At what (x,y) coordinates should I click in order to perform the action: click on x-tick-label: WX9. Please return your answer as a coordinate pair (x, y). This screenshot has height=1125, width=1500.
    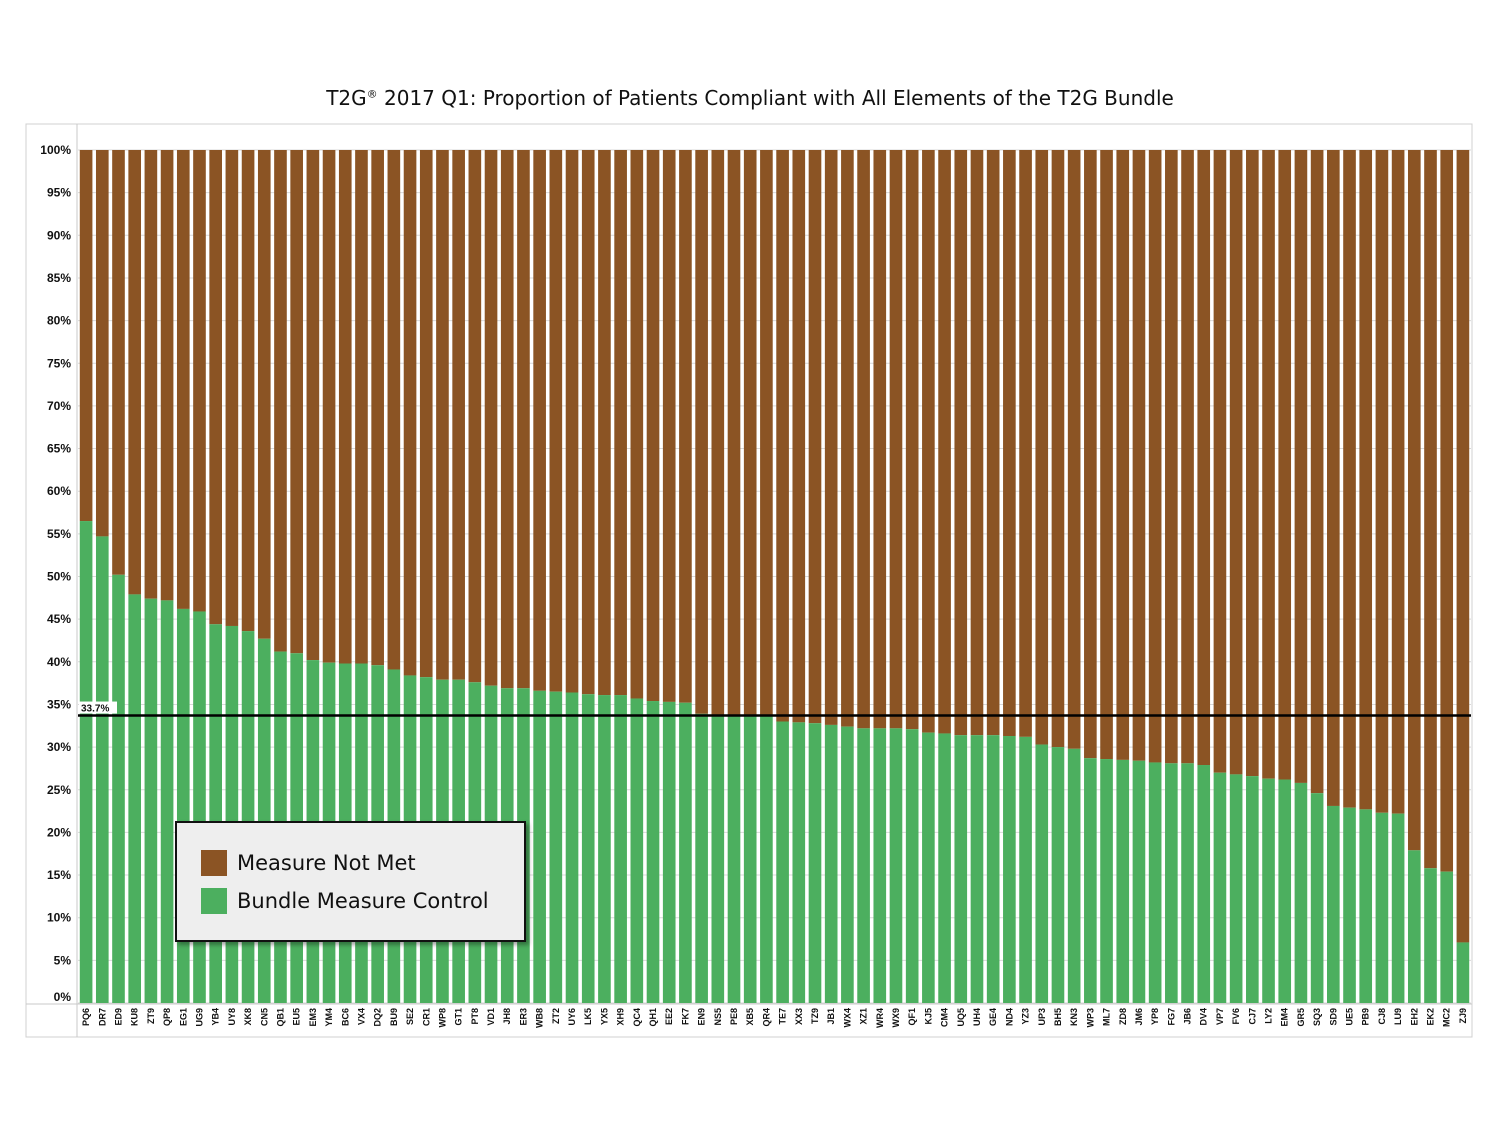
    Looking at the image, I should click on (896, 1018).